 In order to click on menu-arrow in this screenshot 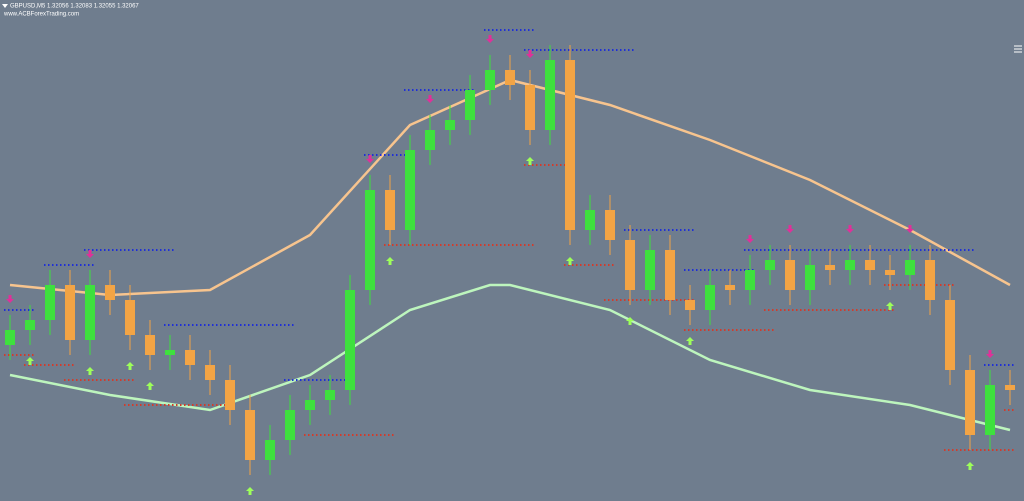, I will do `click(5, 6)`.